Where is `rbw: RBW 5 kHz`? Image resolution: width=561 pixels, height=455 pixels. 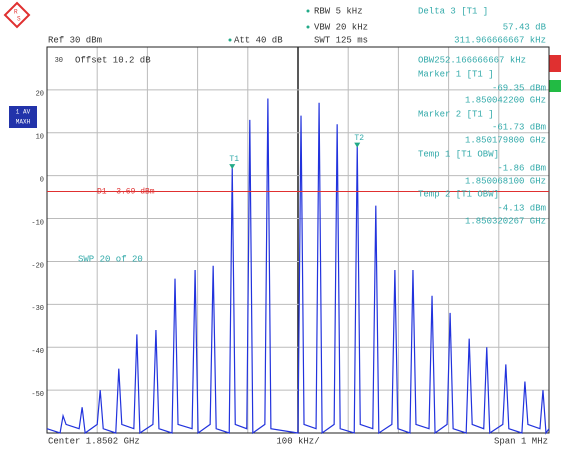
rbw: RBW 5 kHz is located at coordinates (338, 11).